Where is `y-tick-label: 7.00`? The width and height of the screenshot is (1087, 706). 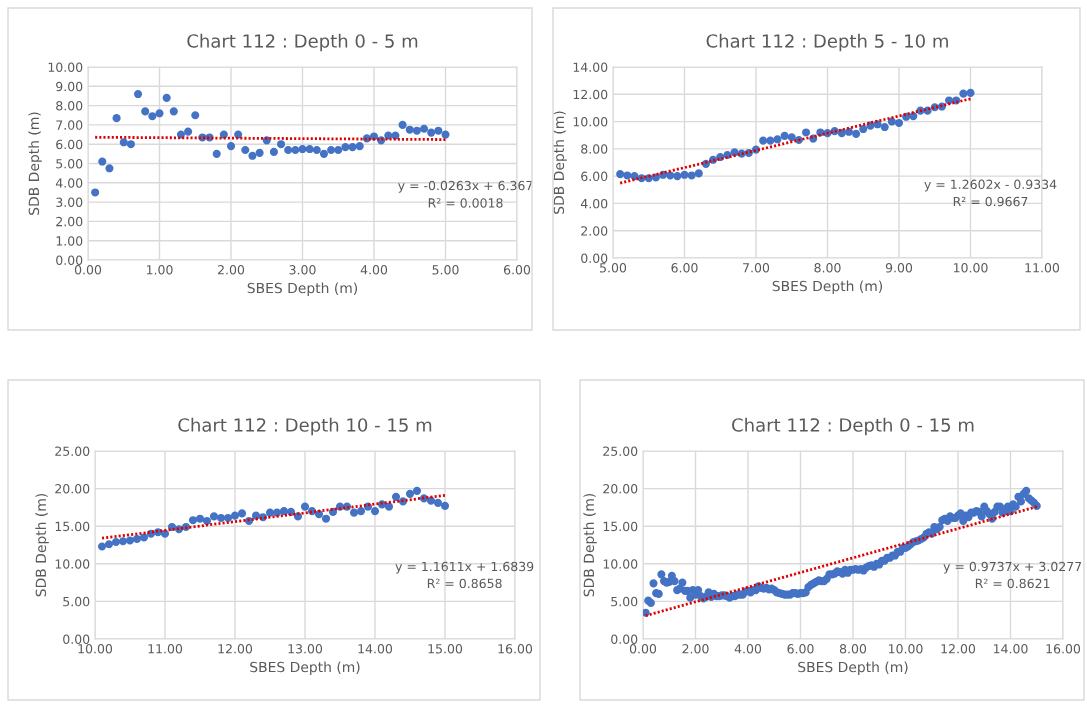
y-tick-label: 7.00 is located at coordinates (69, 125).